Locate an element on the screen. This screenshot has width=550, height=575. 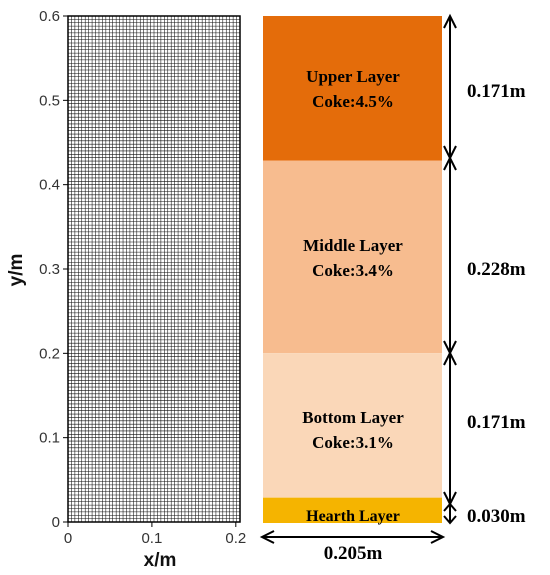
hearth-height-label: 0.030m is located at coordinates (496, 516).